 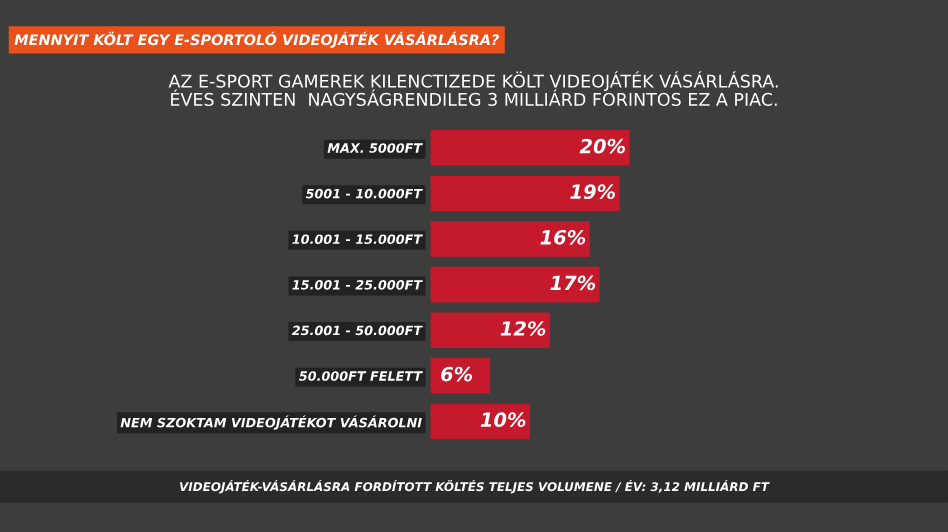 I want to click on data-label: 10%, so click(x=503, y=420).